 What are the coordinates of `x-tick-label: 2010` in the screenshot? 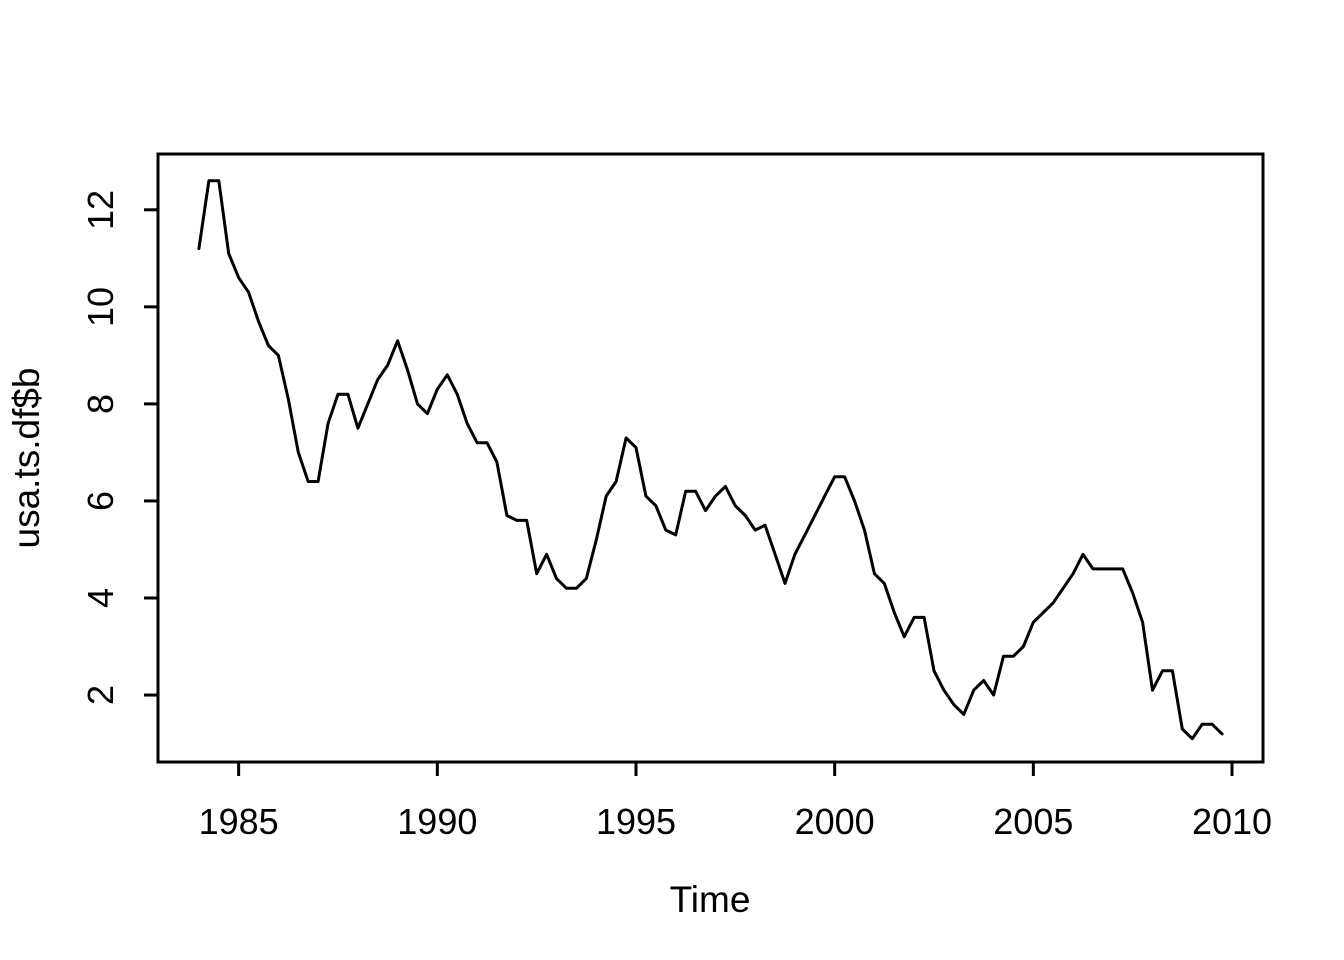 It's located at (1232, 821).